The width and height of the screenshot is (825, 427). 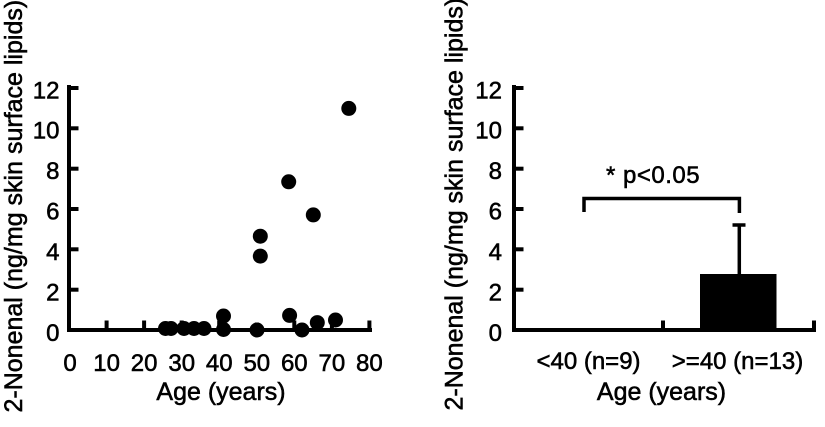 What do you see at coordinates (588, 361) in the screenshot?
I see `svg-text: <40 (n=9)` at bounding box center [588, 361].